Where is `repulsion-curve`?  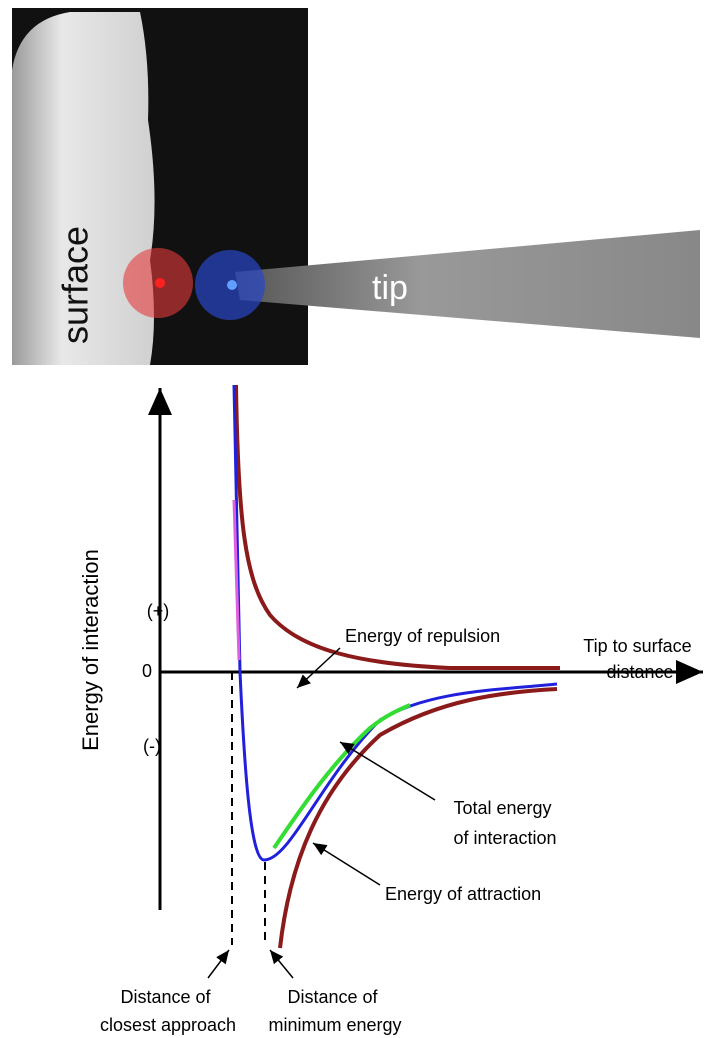
repulsion-curve is located at coordinates (397, 527).